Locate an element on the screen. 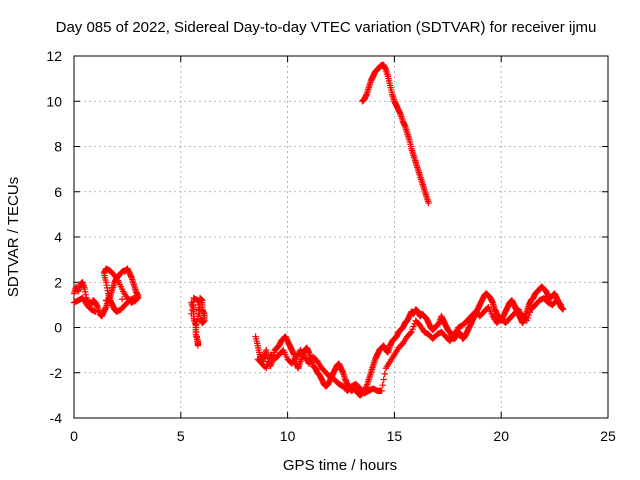 The height and width of the screenshot is (480, 640). y-tick-label: -2 is located at coordinates (56, 373).